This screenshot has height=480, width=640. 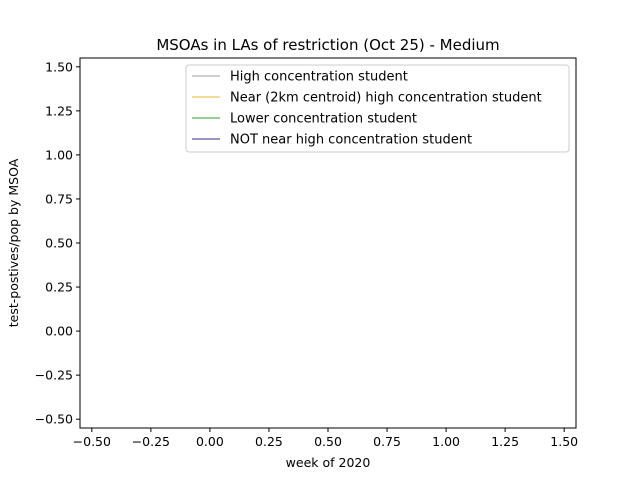 I want to click on y-tick-label: 1.50, so click(x=59, y=66).